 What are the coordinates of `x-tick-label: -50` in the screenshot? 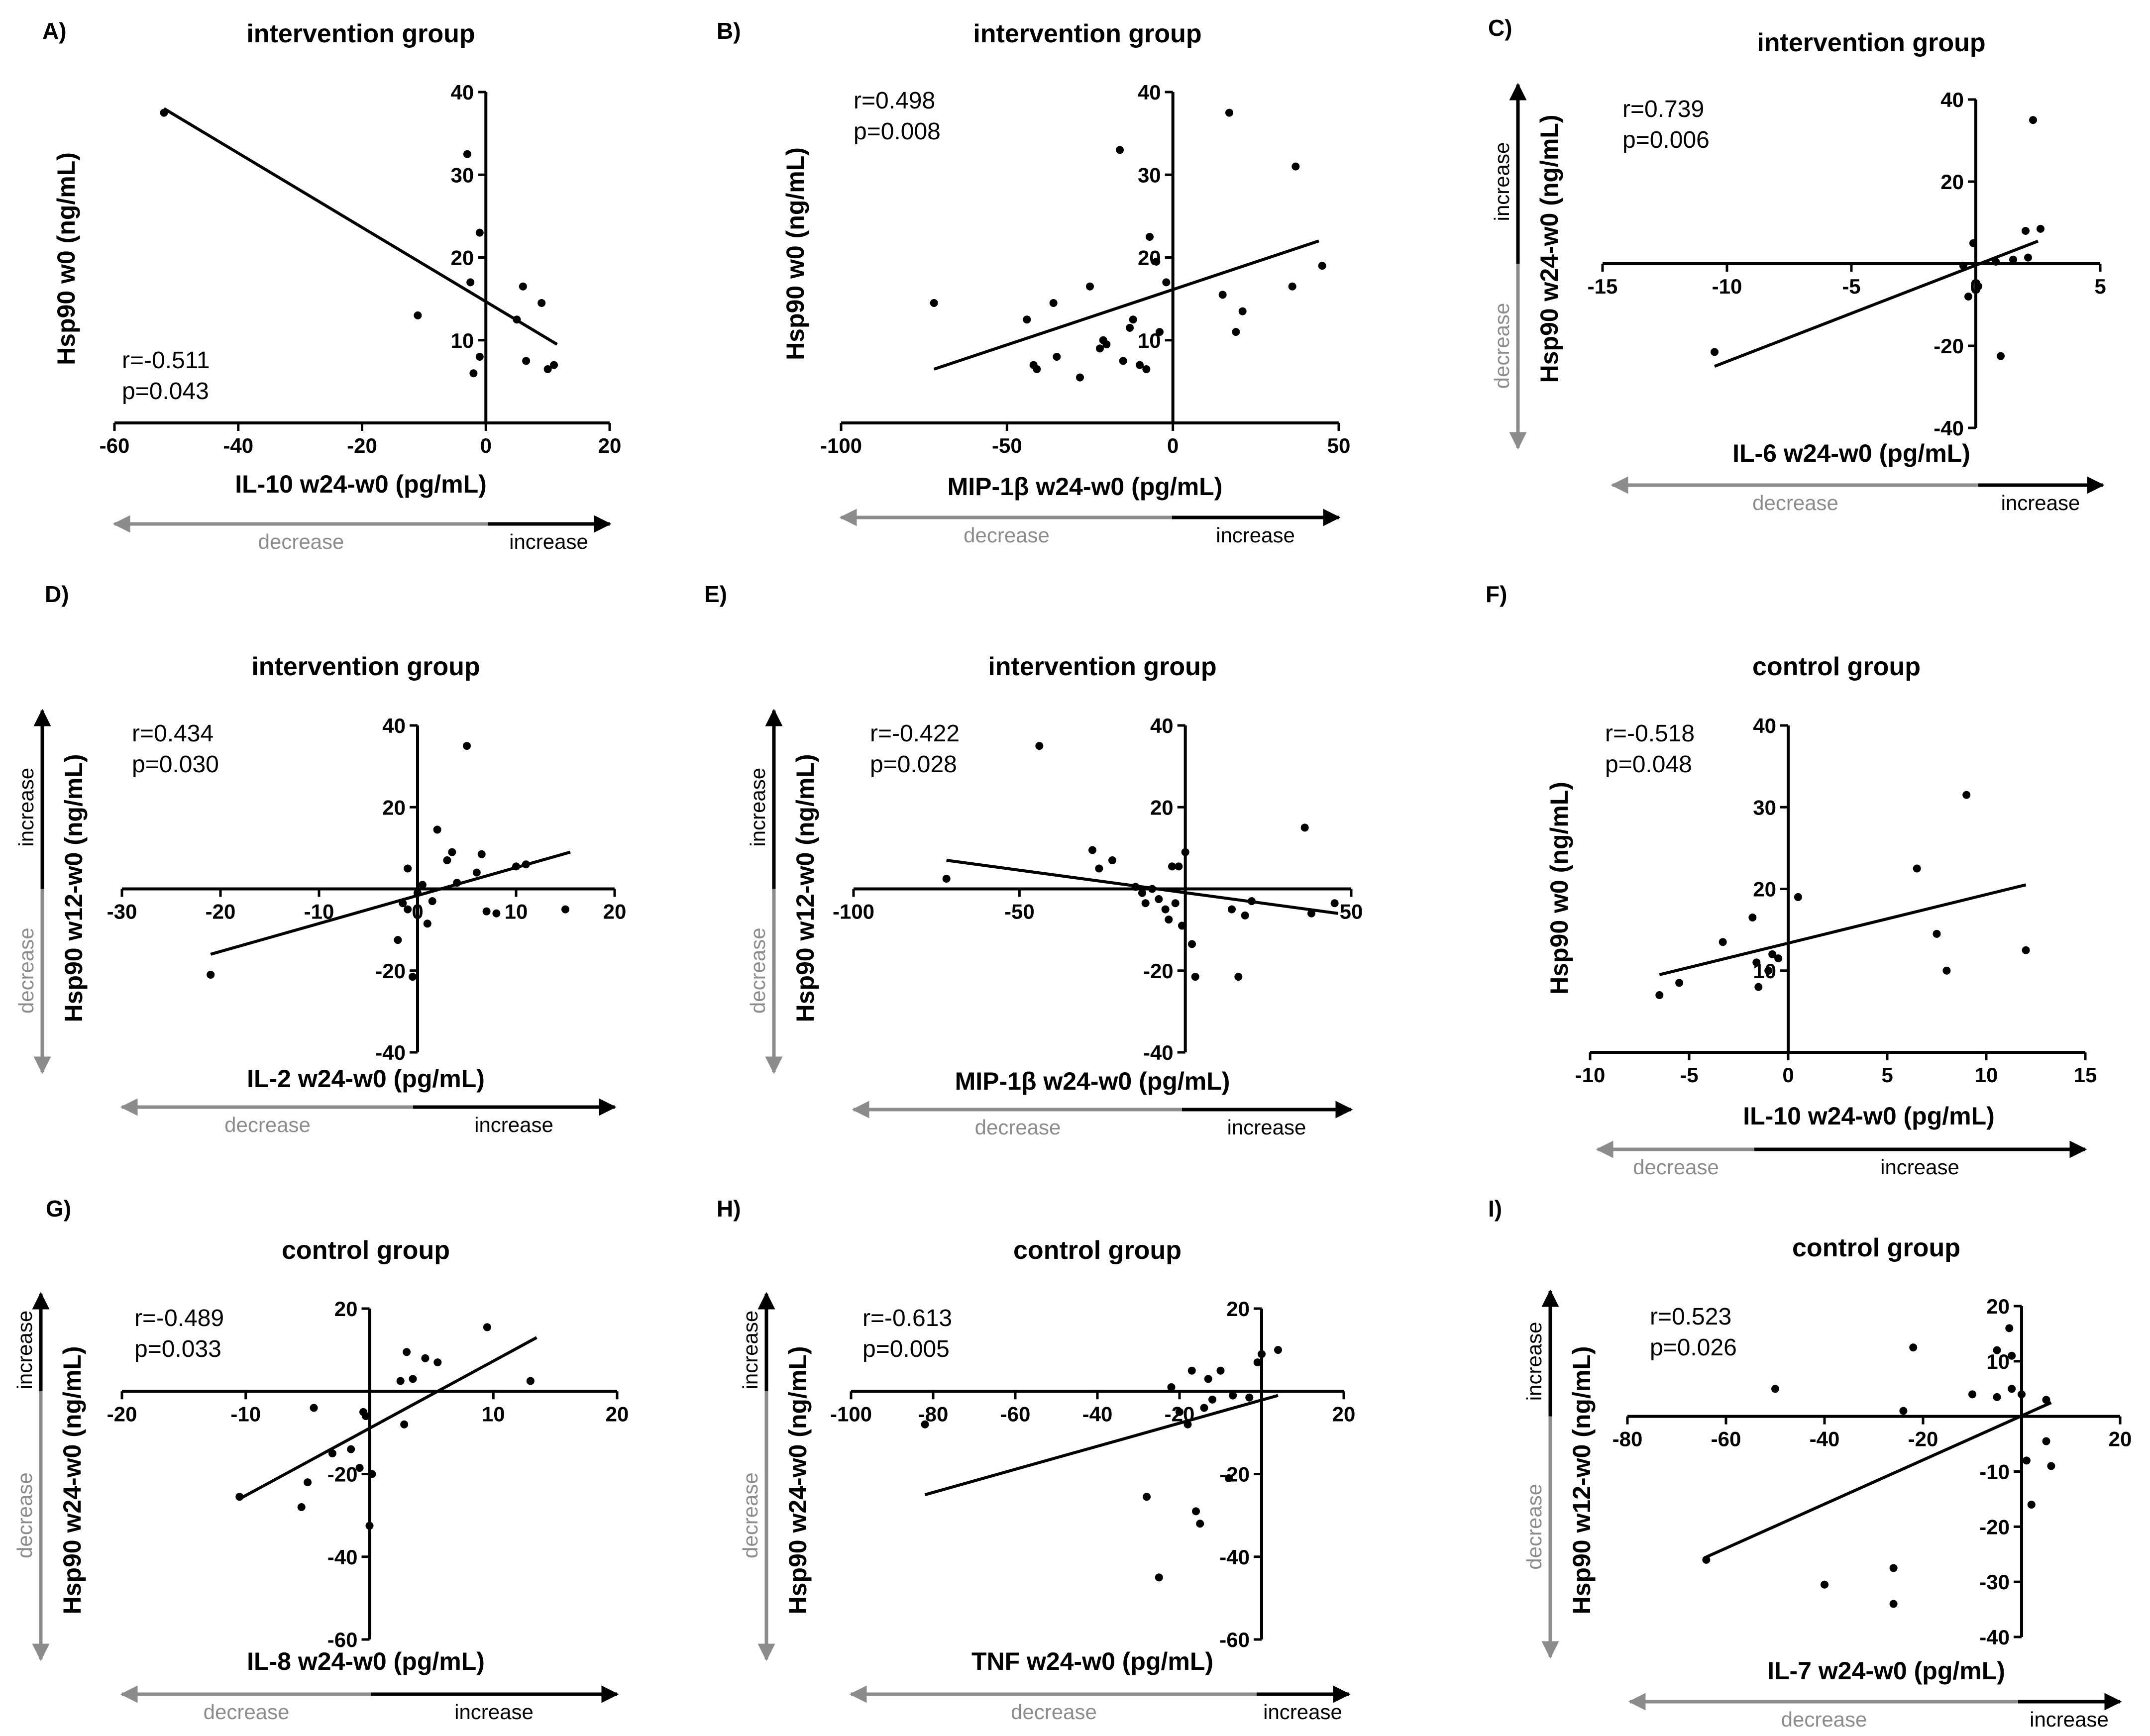 It's located at (1007, 445).